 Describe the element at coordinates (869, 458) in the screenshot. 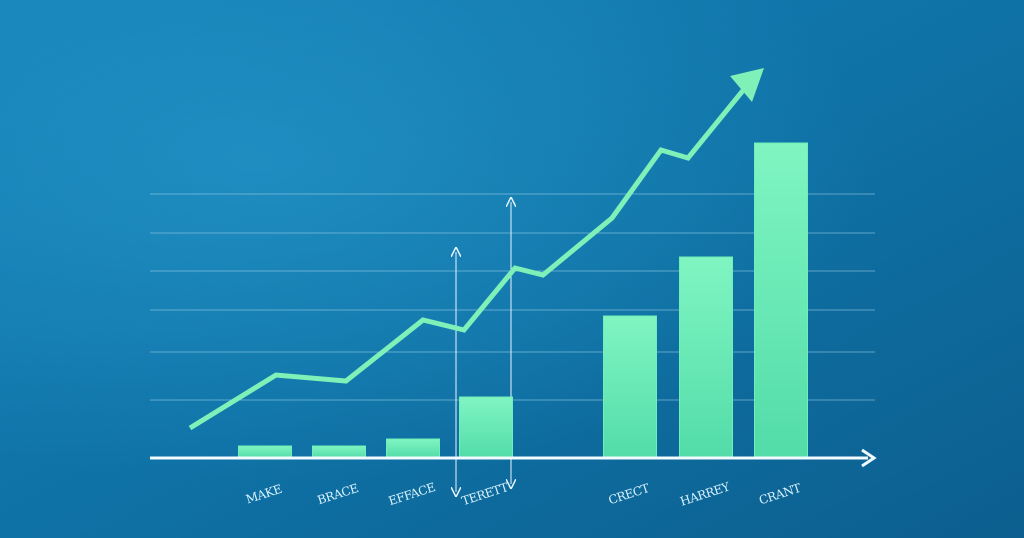

I see `x-axis-arrow` at that location.